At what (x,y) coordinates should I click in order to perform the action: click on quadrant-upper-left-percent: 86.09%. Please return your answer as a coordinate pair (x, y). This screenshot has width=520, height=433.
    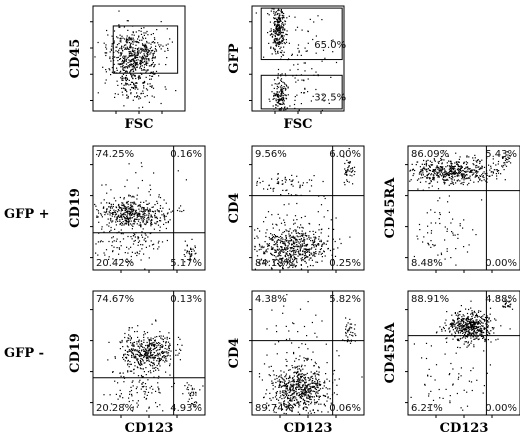
    Looking at the image, I should click on (430, 154).